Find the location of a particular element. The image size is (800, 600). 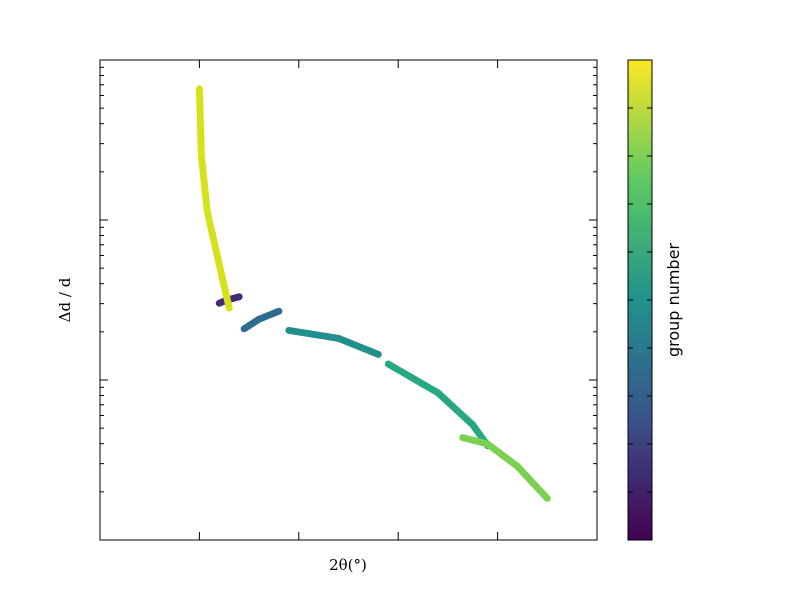

colorbar-label: group number is located at coordinates (673, 300).